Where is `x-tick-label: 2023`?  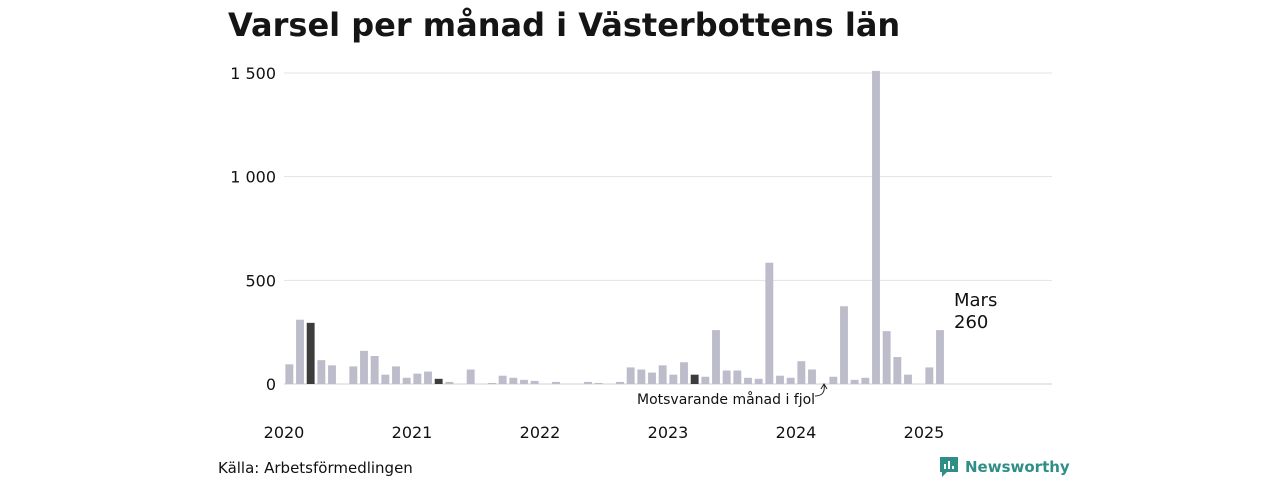 x-tick-label: 2023 is located at coordinates (668, 432).